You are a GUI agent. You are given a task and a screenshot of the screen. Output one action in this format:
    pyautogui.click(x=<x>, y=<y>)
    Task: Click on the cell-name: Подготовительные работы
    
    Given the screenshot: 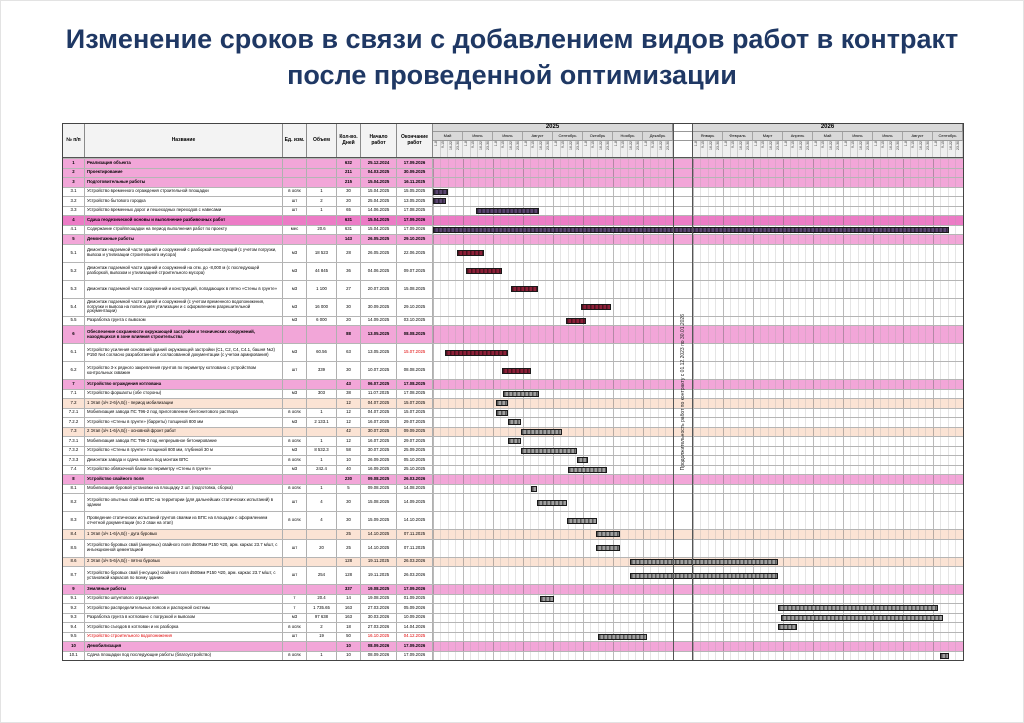 What is the action you would take?
    pyautogui.click(x=184, y=182)
    